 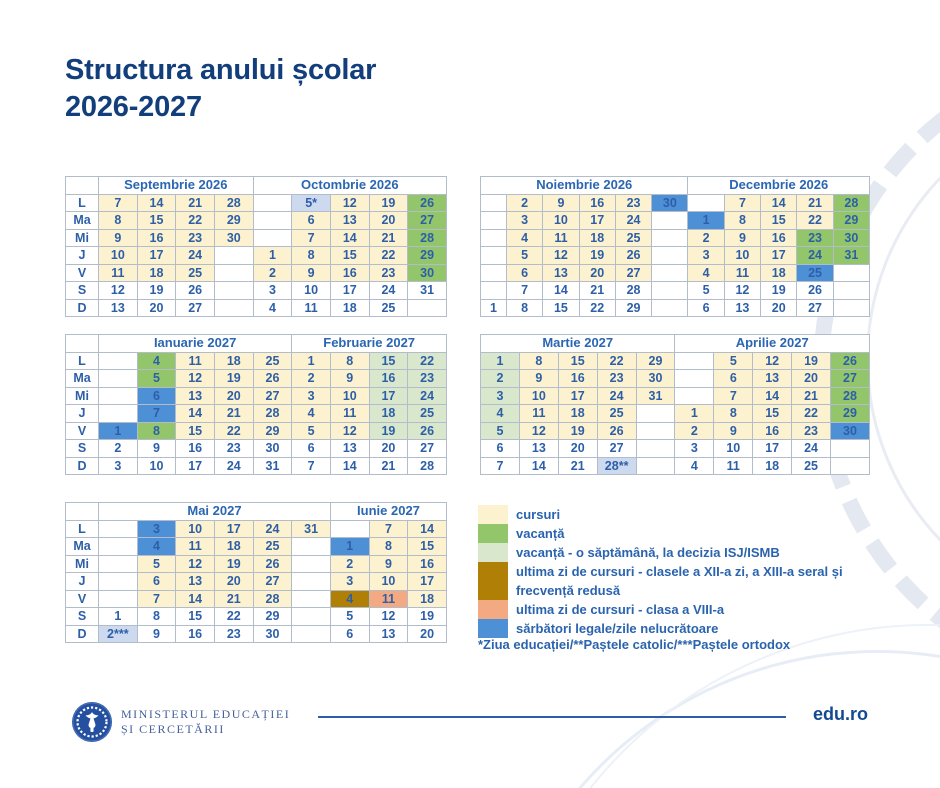 What do you see at coordinates (82, 290) in the screenshot?
I see `day-label: S` at bounding box center [82, 290].